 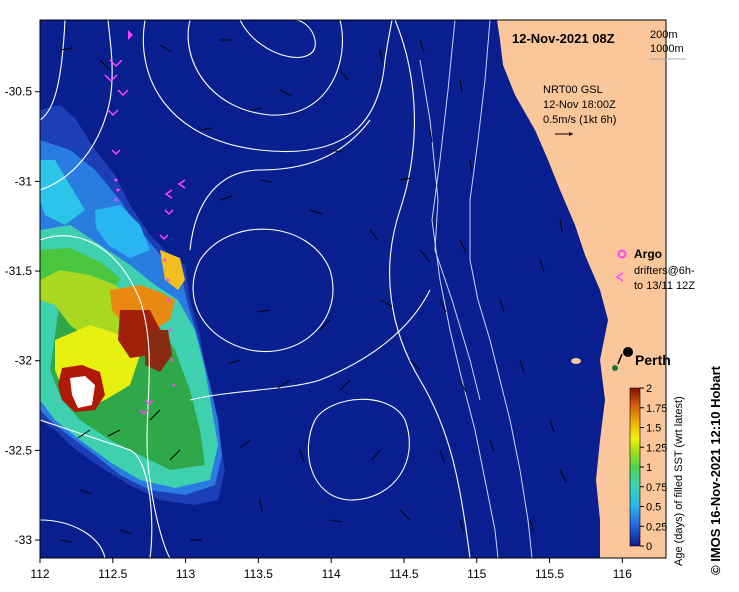 What do you see at coordinates (476, 574) in the screenshot?
I see `x-tick-label: 115` at bounding box center [476, 574].